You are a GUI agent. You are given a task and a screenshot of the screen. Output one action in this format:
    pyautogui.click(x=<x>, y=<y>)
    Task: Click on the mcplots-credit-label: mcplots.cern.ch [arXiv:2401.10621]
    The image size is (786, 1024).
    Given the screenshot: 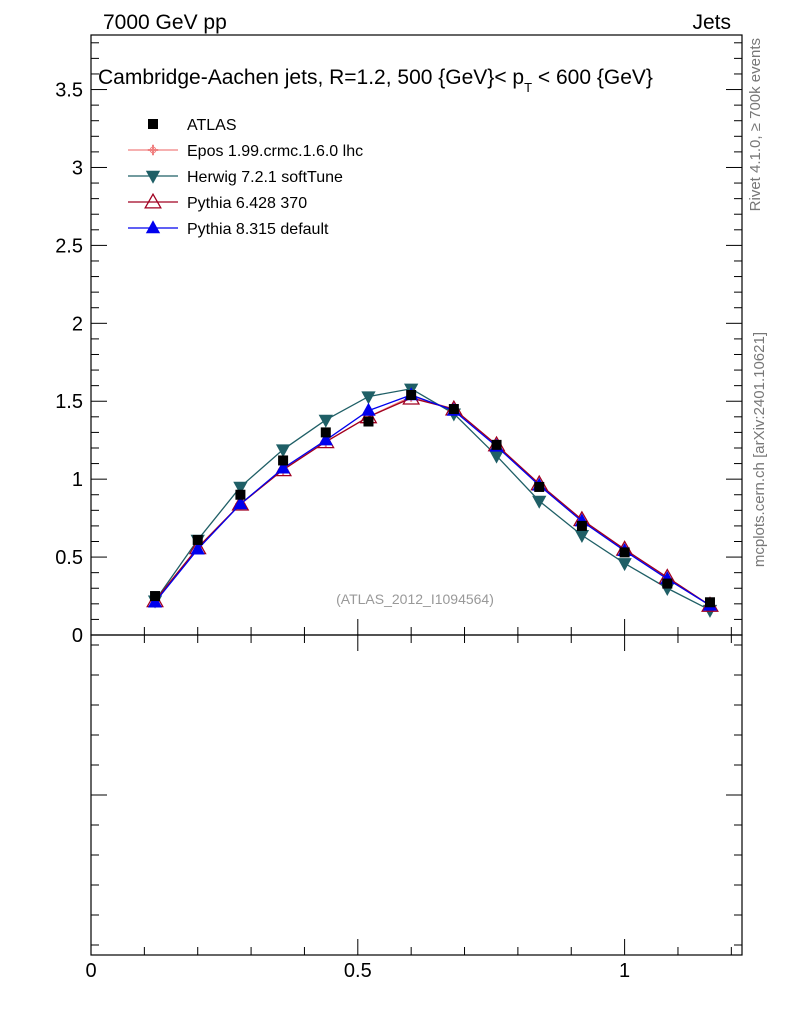 What is the action you would take?
    pyautogui.click(x=759, y=449)
    